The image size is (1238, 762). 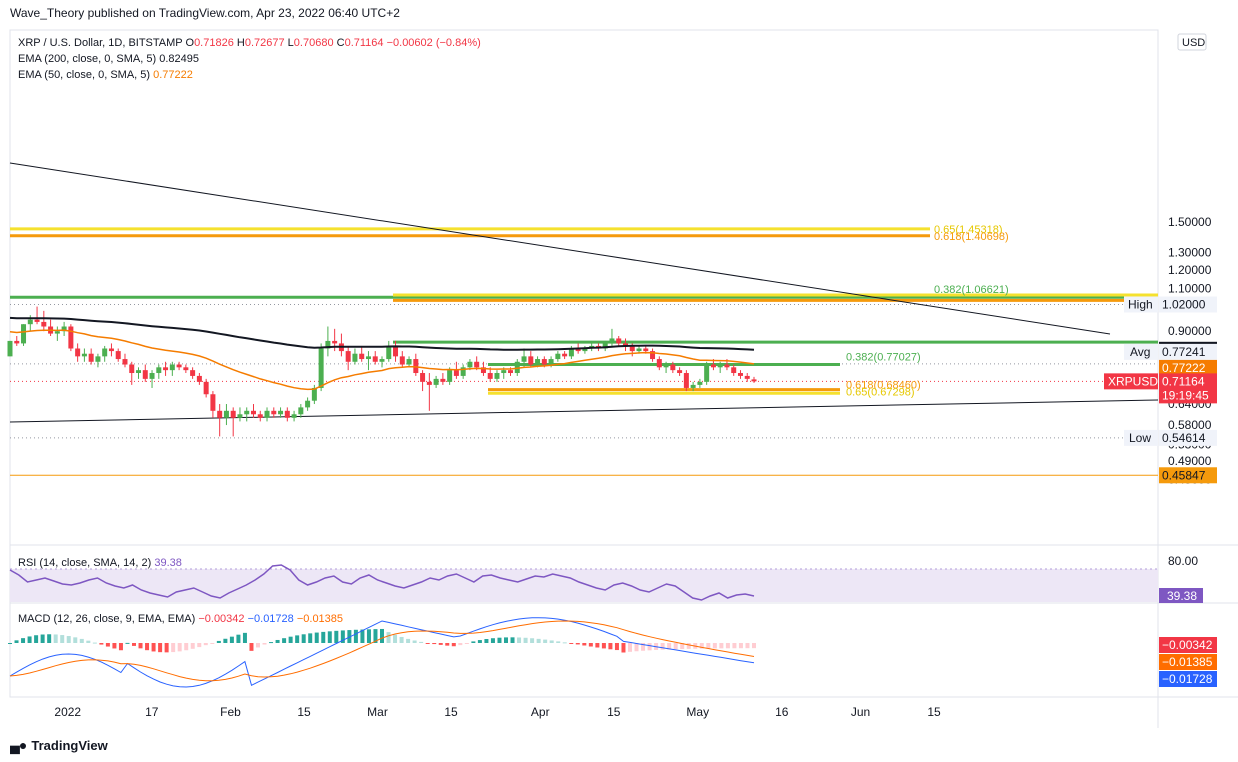 I want to click on ema50-legend-value: 0.77222, so click(x=173, y=75).